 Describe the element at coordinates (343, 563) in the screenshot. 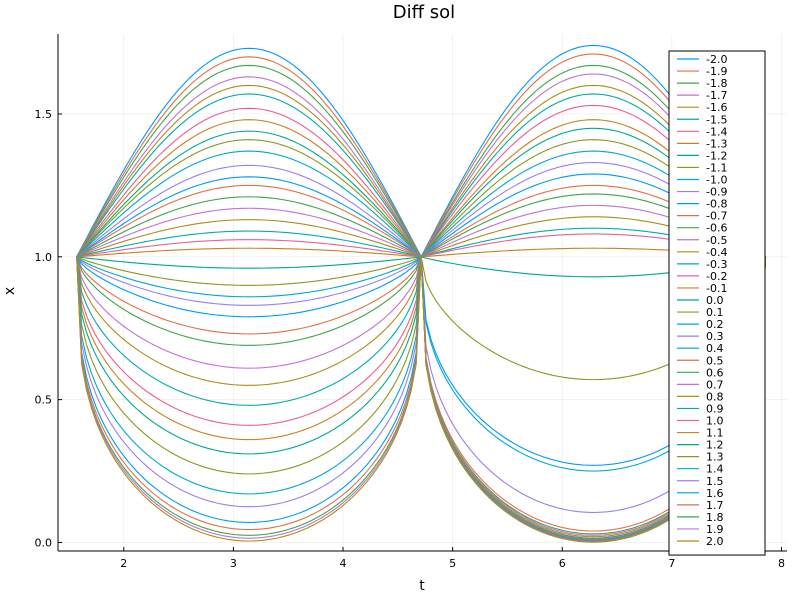

I see `x-tick-label: 4` at that location.